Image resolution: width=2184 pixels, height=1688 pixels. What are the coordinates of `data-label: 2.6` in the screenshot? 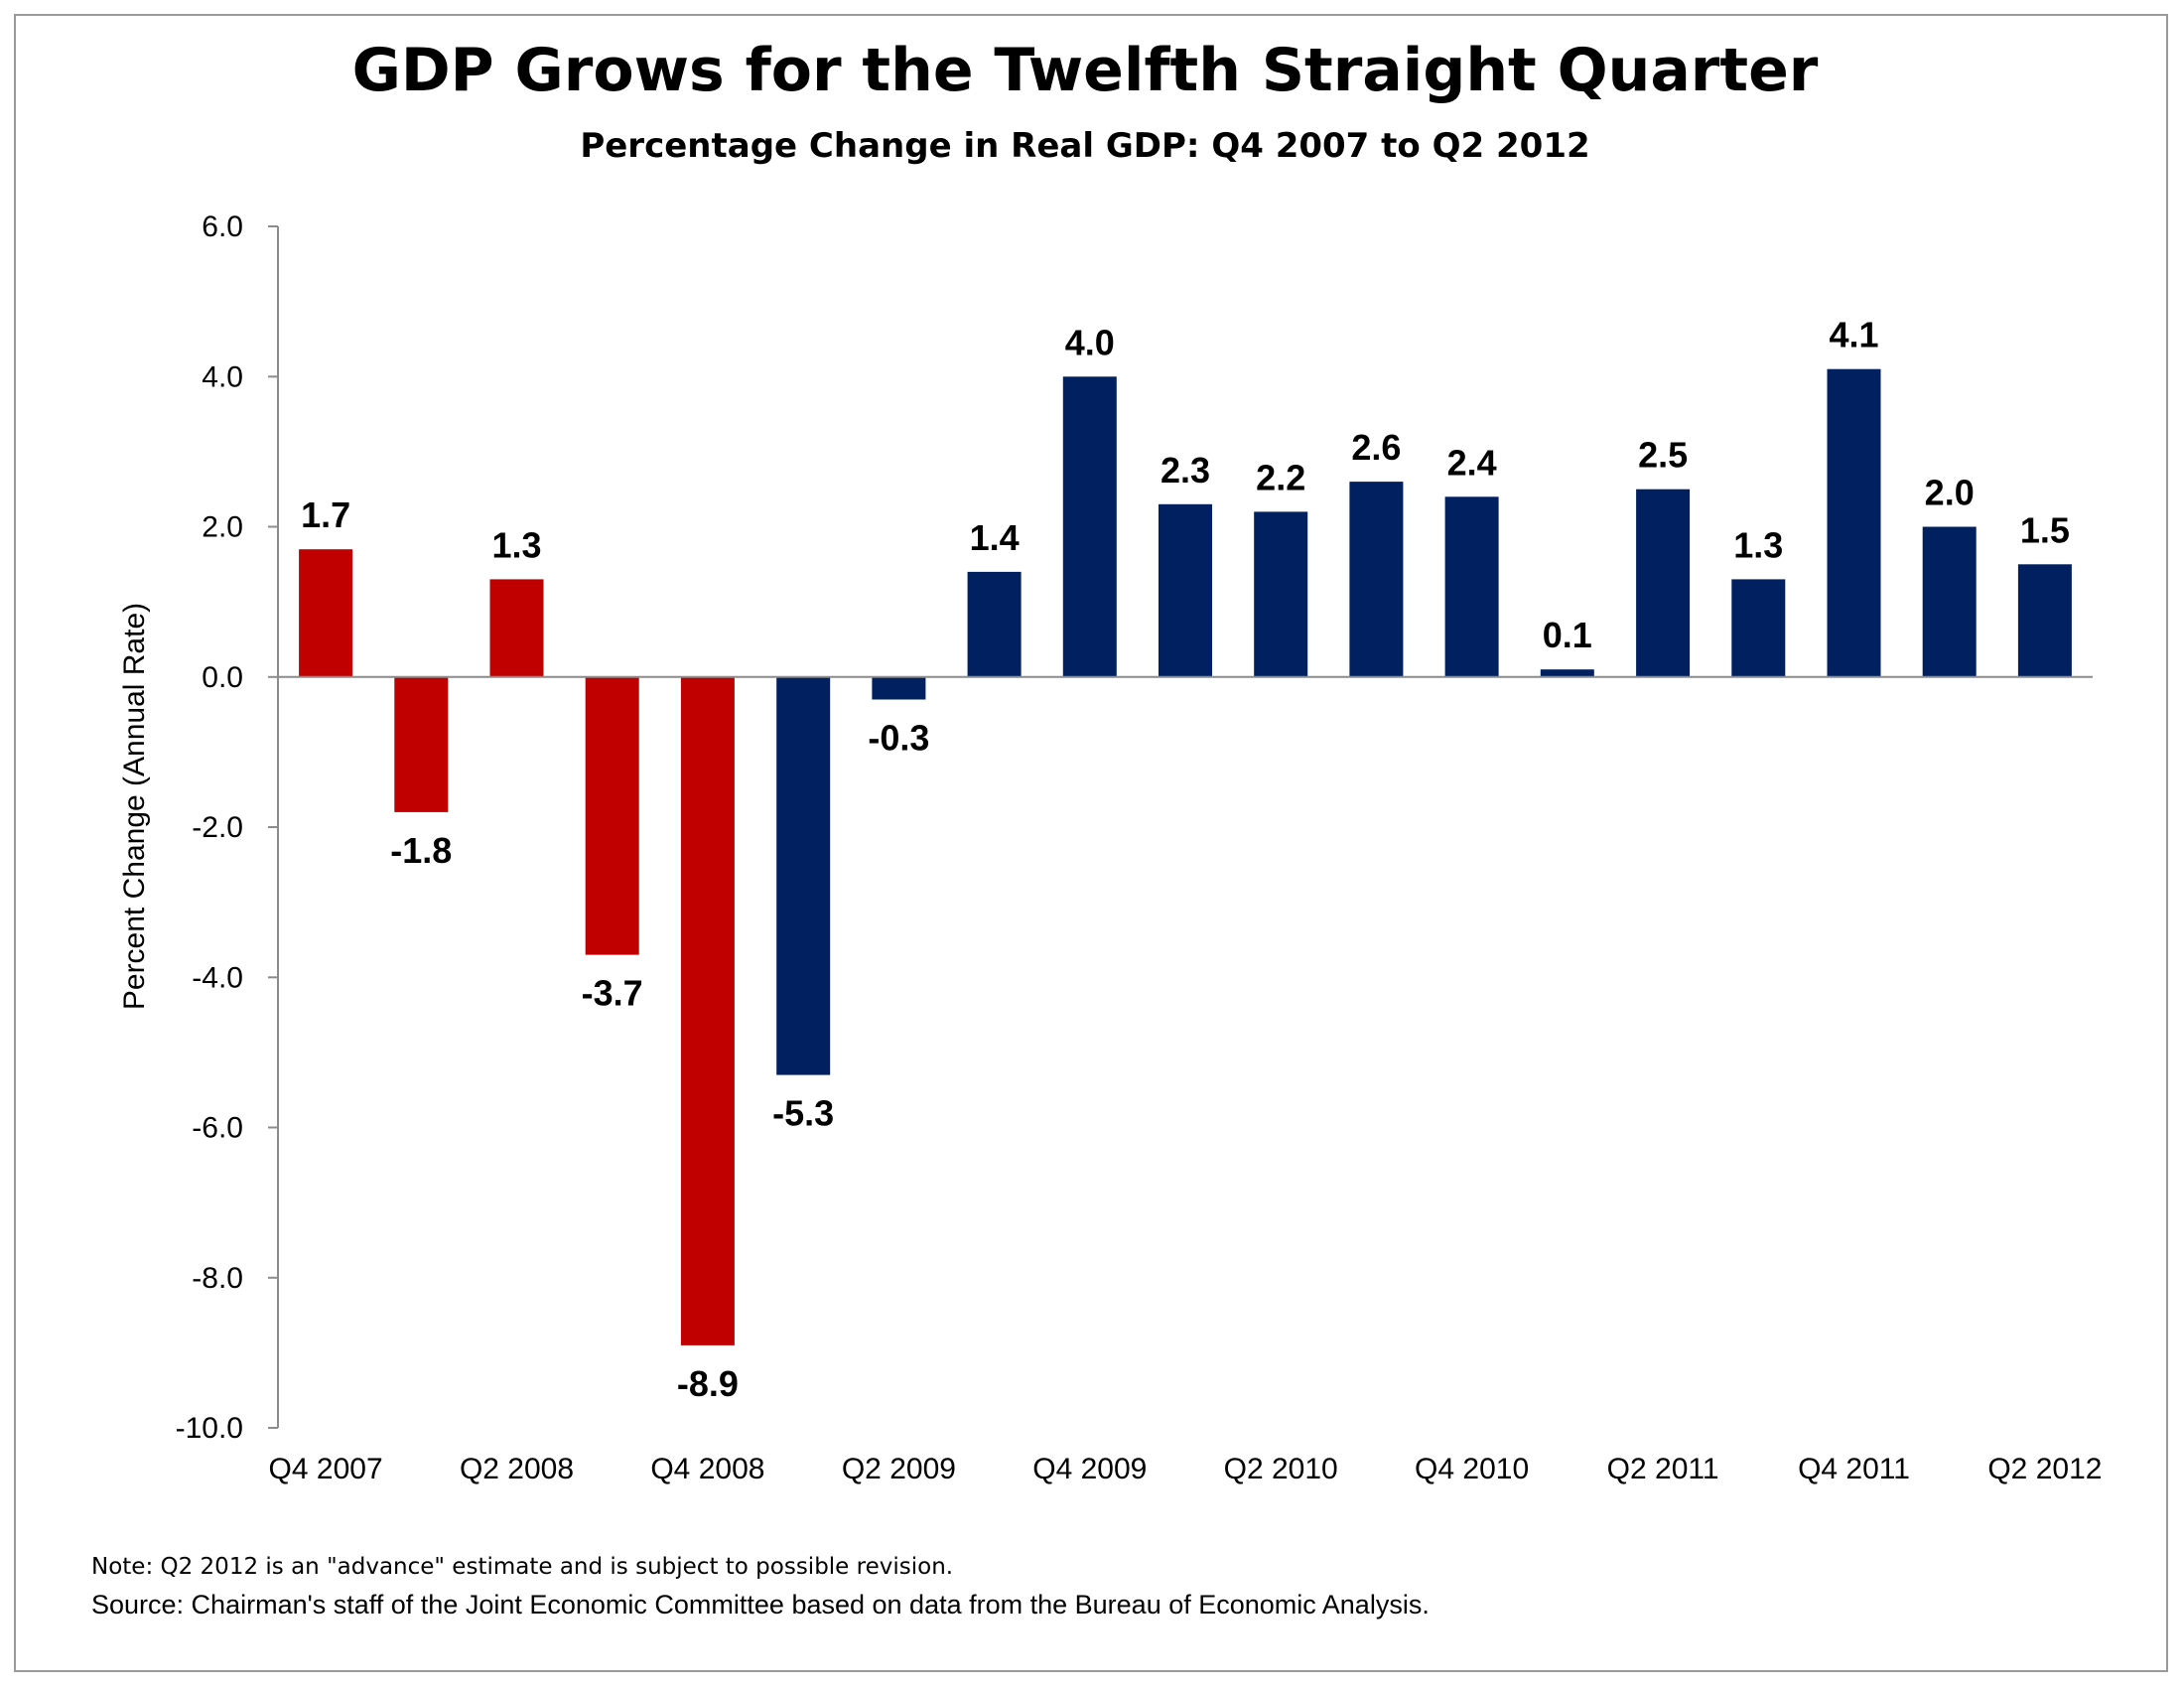 It's located at (1376, 447).